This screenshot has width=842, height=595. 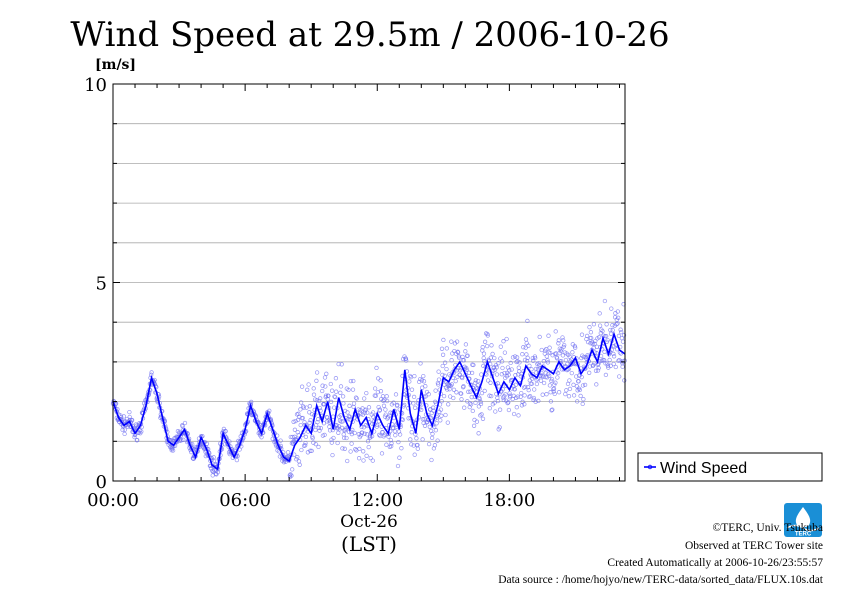 What do you see at coordinates (369, 401) in the screenshot?
I see `wind-speed-line` at bounding box center [369, 401].